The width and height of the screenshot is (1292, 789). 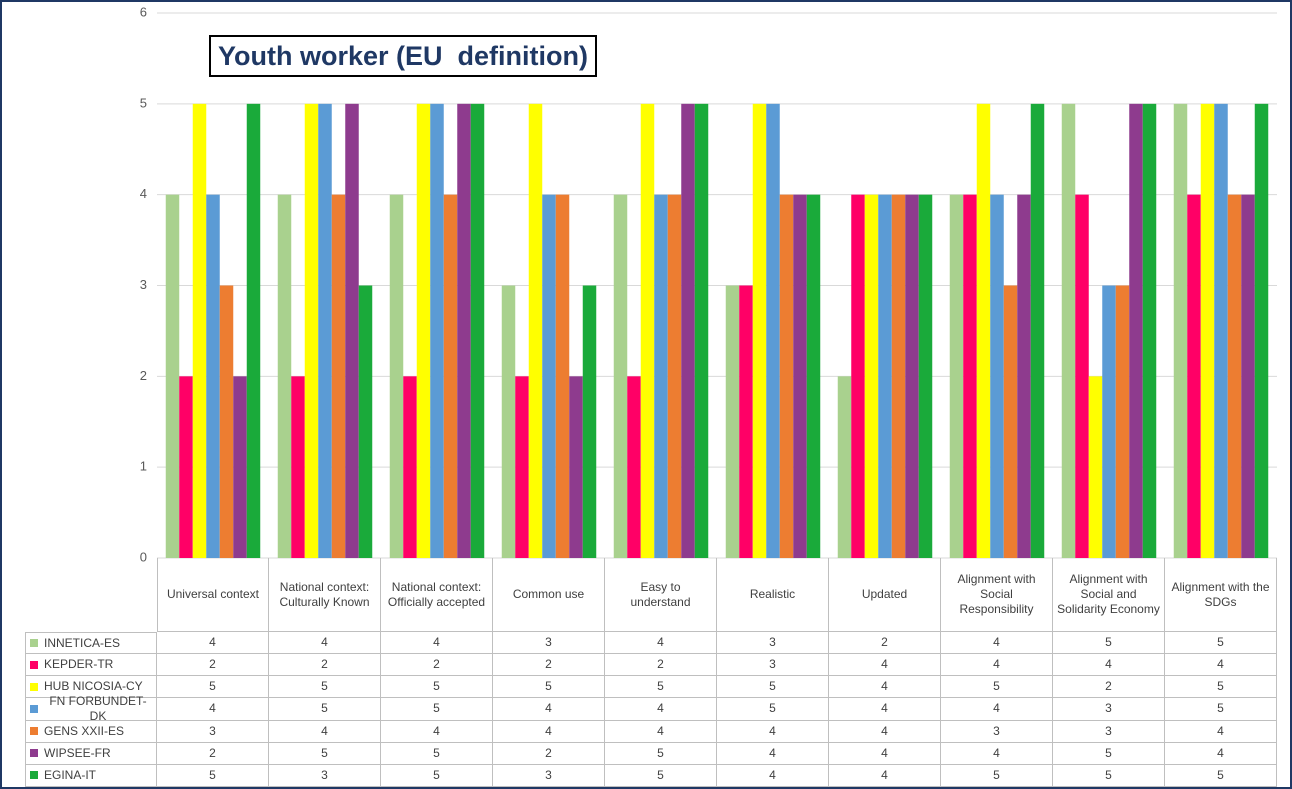 What do you see at coordinates (98, 708) in the screenshot?
I see `legend-label: FN FORBUNDET-DK` at bounding box center [98, 708].